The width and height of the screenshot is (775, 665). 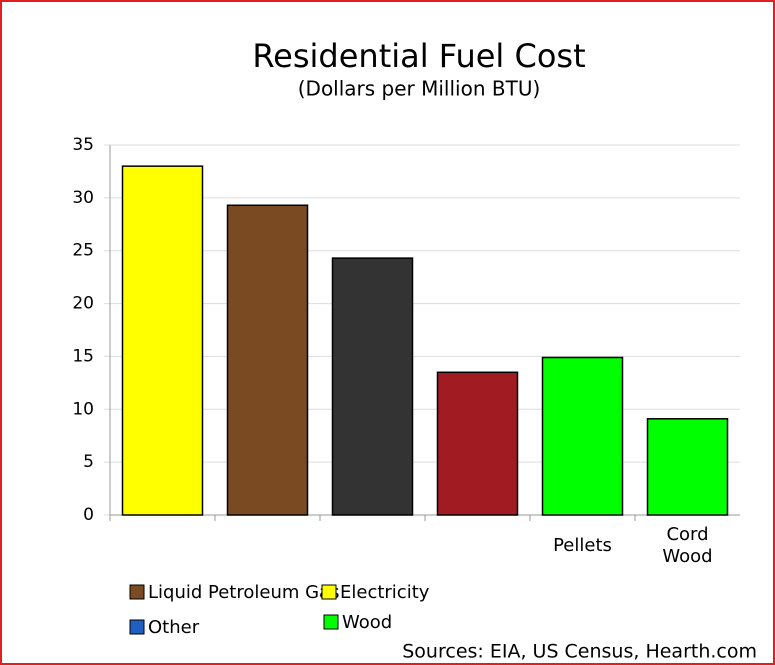 I want to click on legend-label: Wood, so click(x=367, y=622).